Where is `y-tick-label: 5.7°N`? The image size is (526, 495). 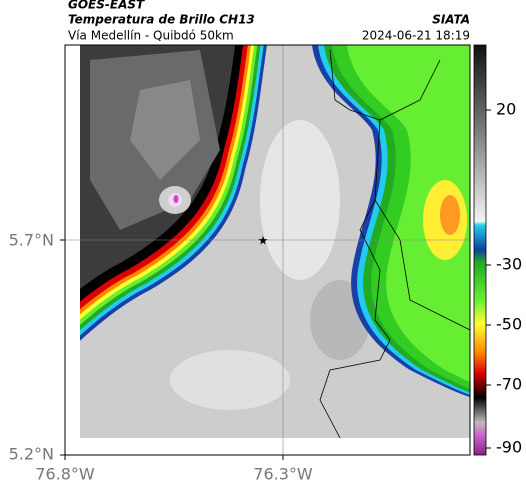
y-tick-label: 5.7°N is located at coordinates (31, 240).